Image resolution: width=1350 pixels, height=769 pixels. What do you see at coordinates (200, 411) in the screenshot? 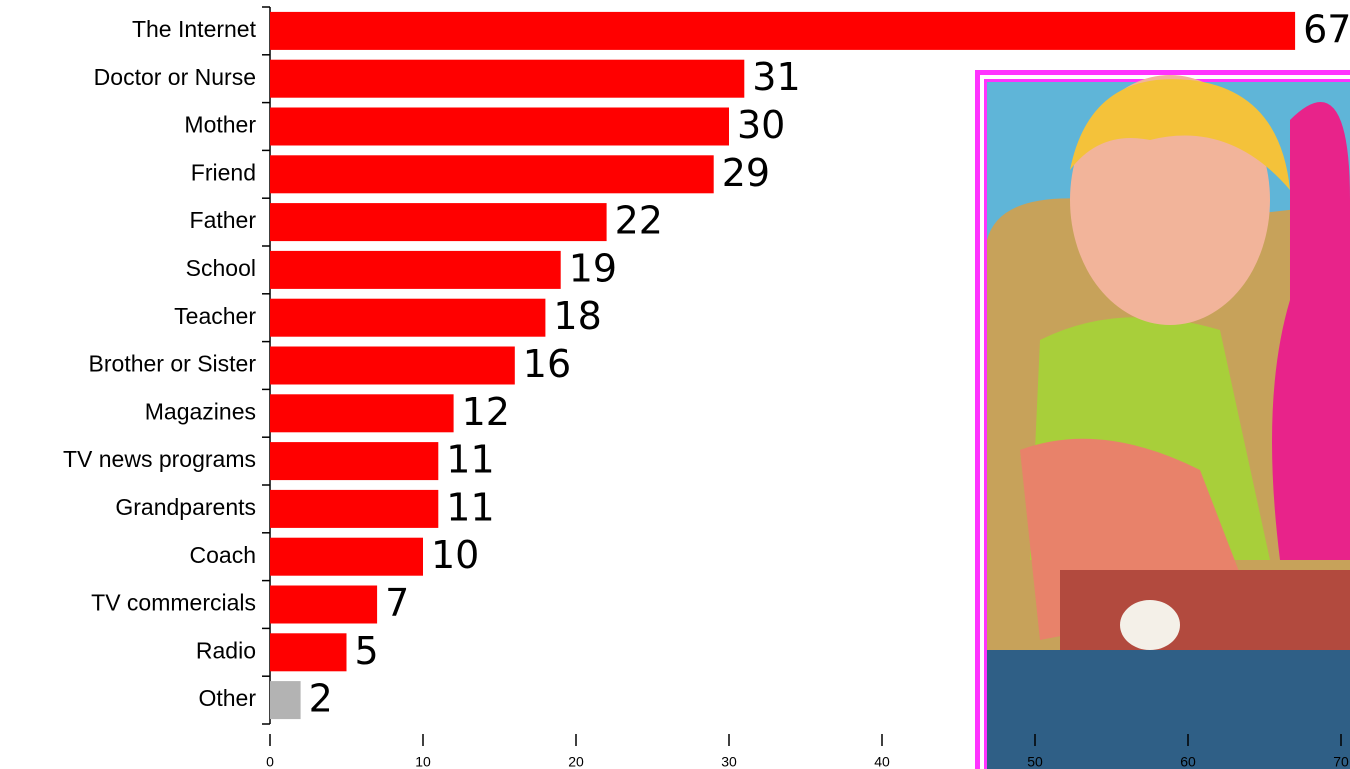
I see `category-label: Magazines` at bounding box center [200, 411].